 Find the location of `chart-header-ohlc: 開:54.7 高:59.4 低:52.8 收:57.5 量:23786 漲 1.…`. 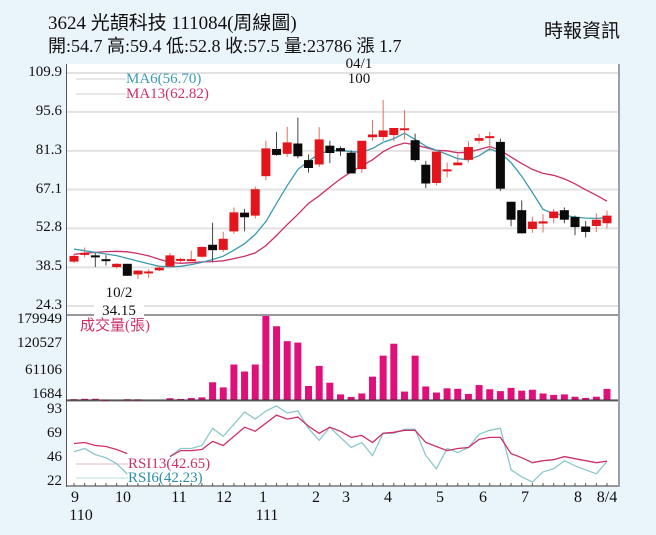

chart-header-ohlc: 開:54.7 高:59.4 低:52.8 收:57.5 量:23786 漲 1.… is located at coordinates (225, 46).